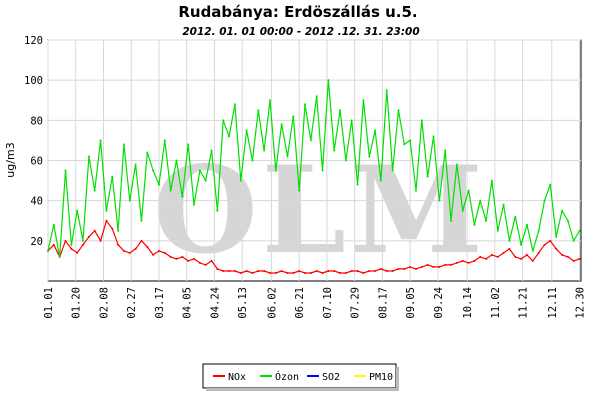  Describe the element at coordinates (468, 303) in the screenshot. I see `x-tick-label: 10.14` at that location.